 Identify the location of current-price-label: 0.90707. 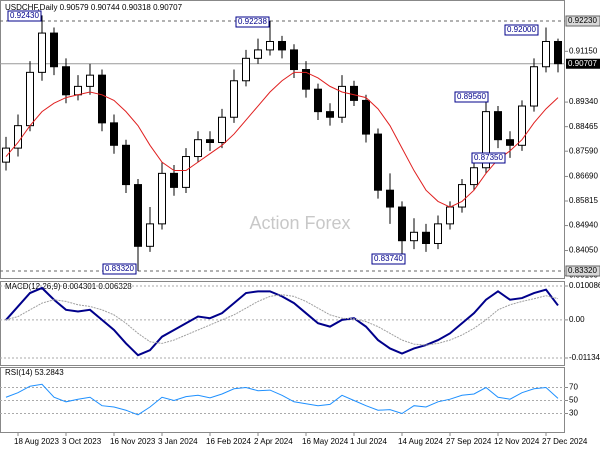
(582, 63).